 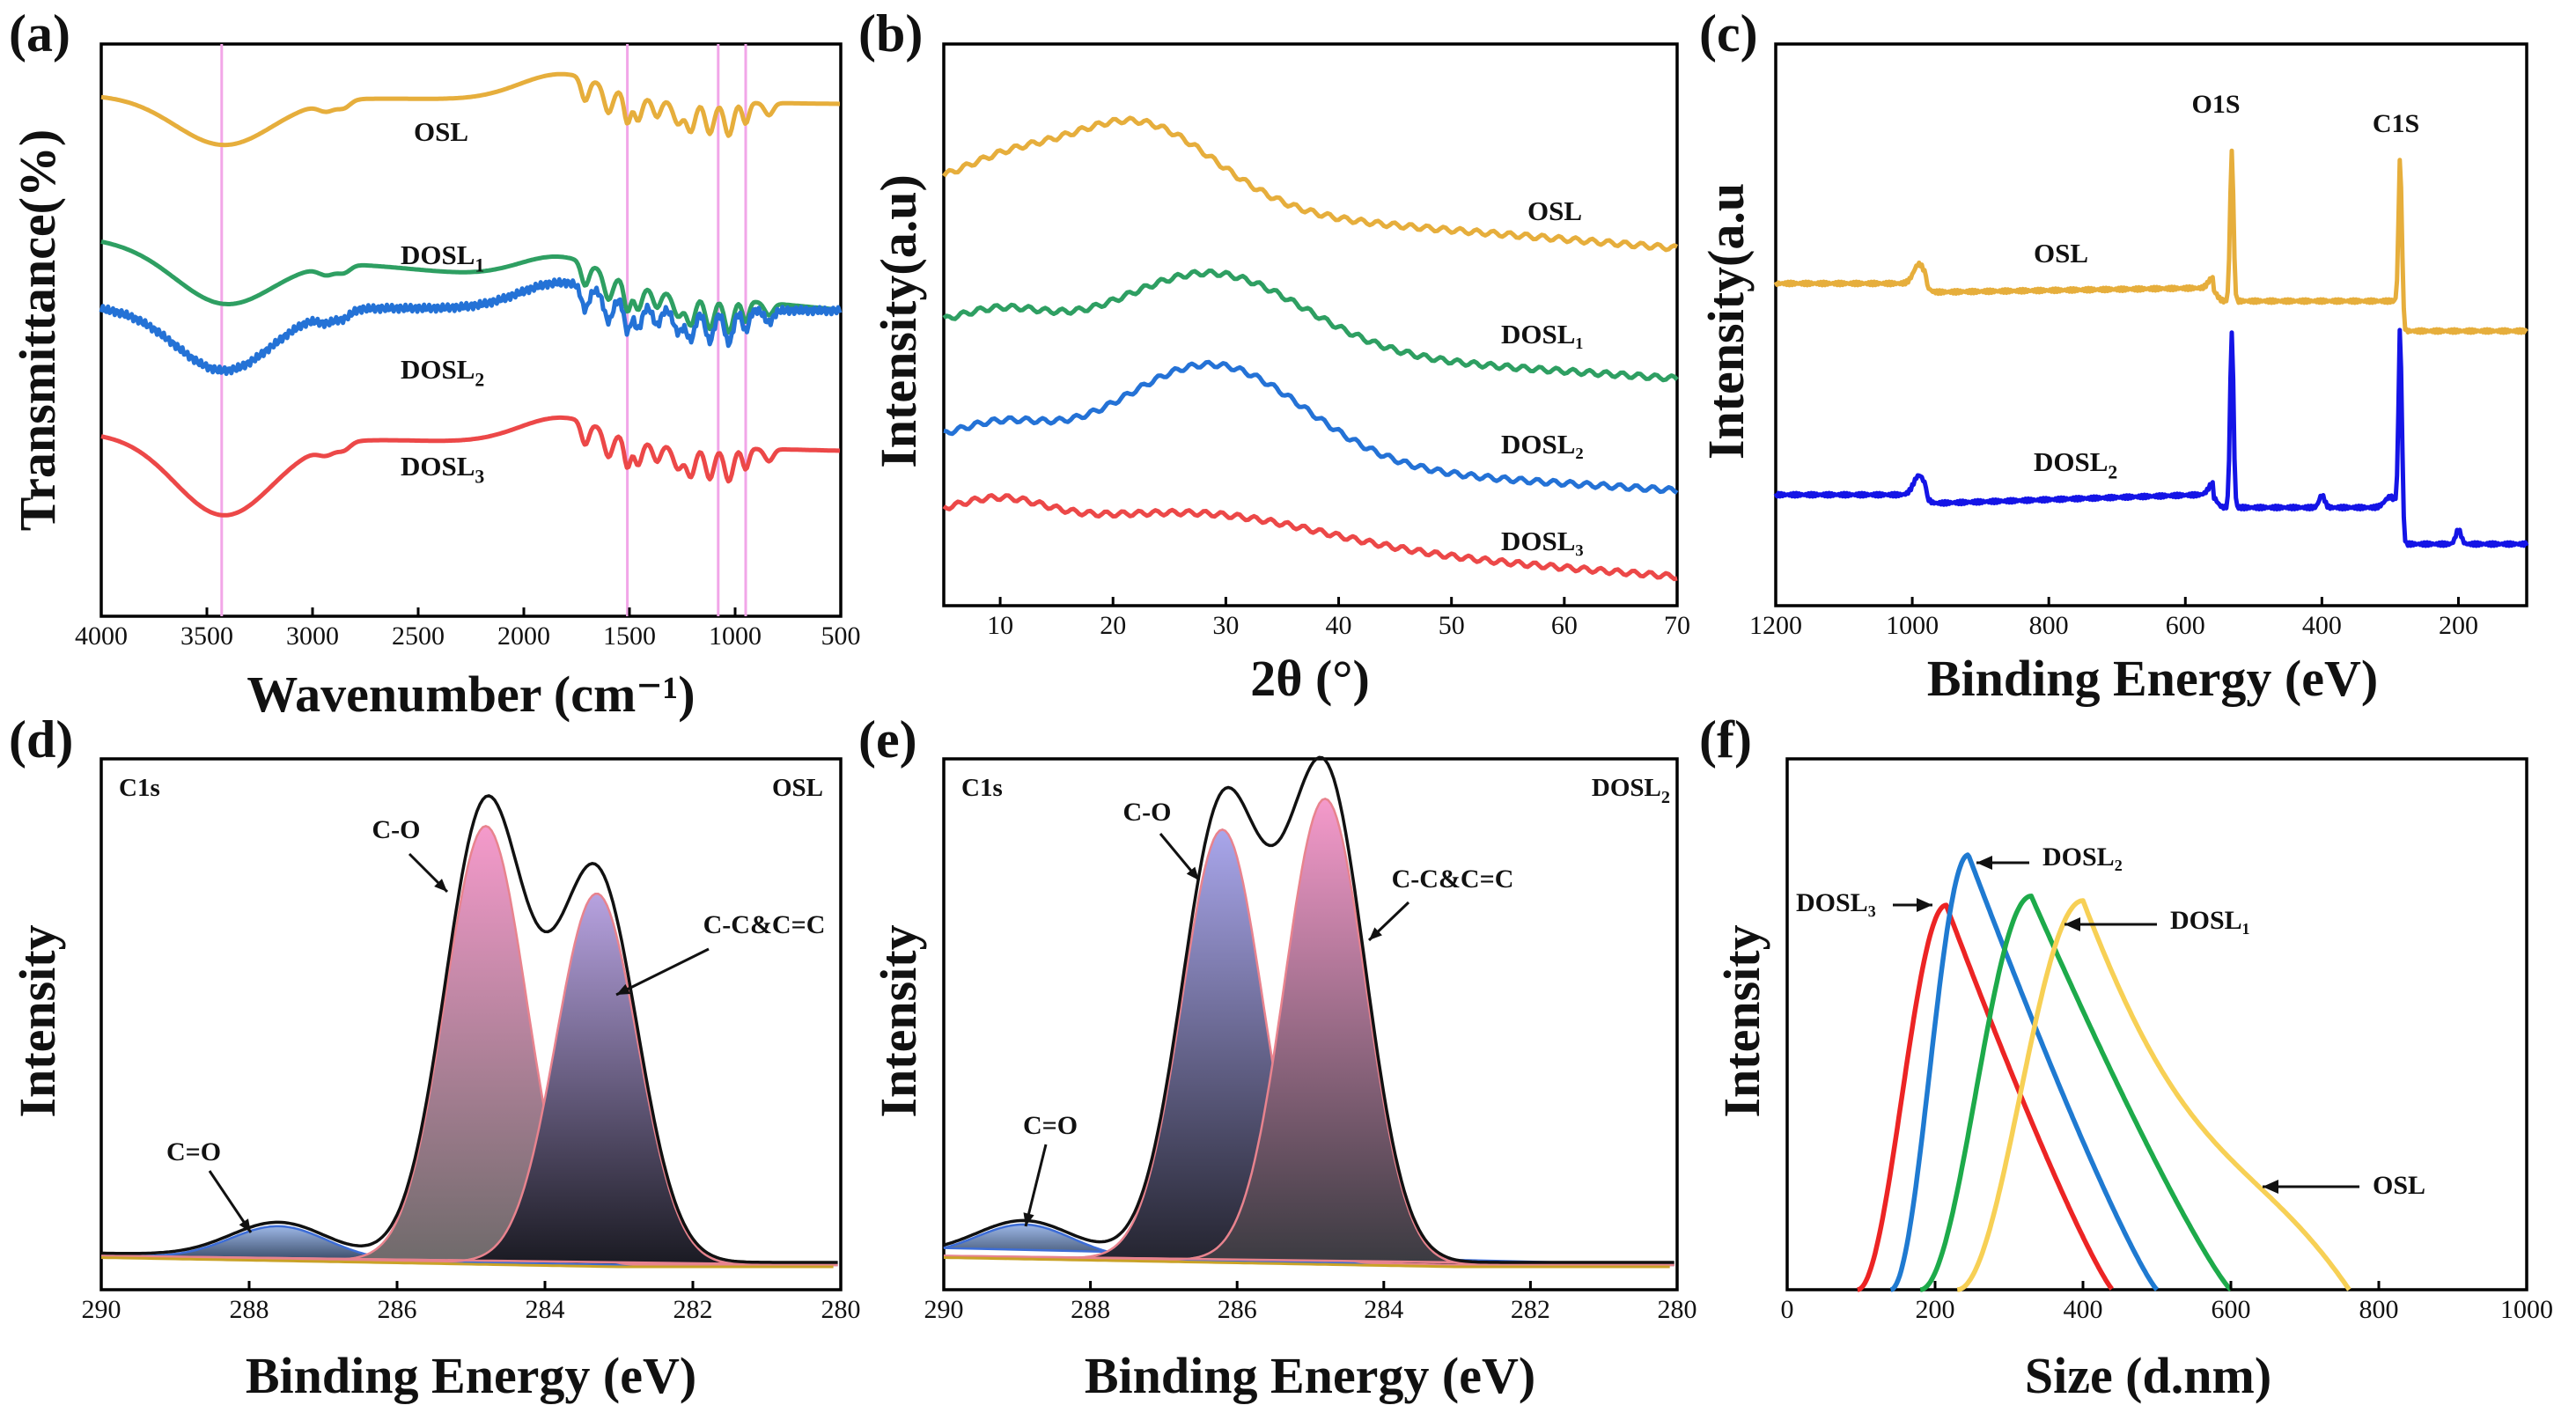 What do you see at coordinates (523, 636) in the screenshot?
I see `x-tick-label: 2000` at bounding box center [523, 636].